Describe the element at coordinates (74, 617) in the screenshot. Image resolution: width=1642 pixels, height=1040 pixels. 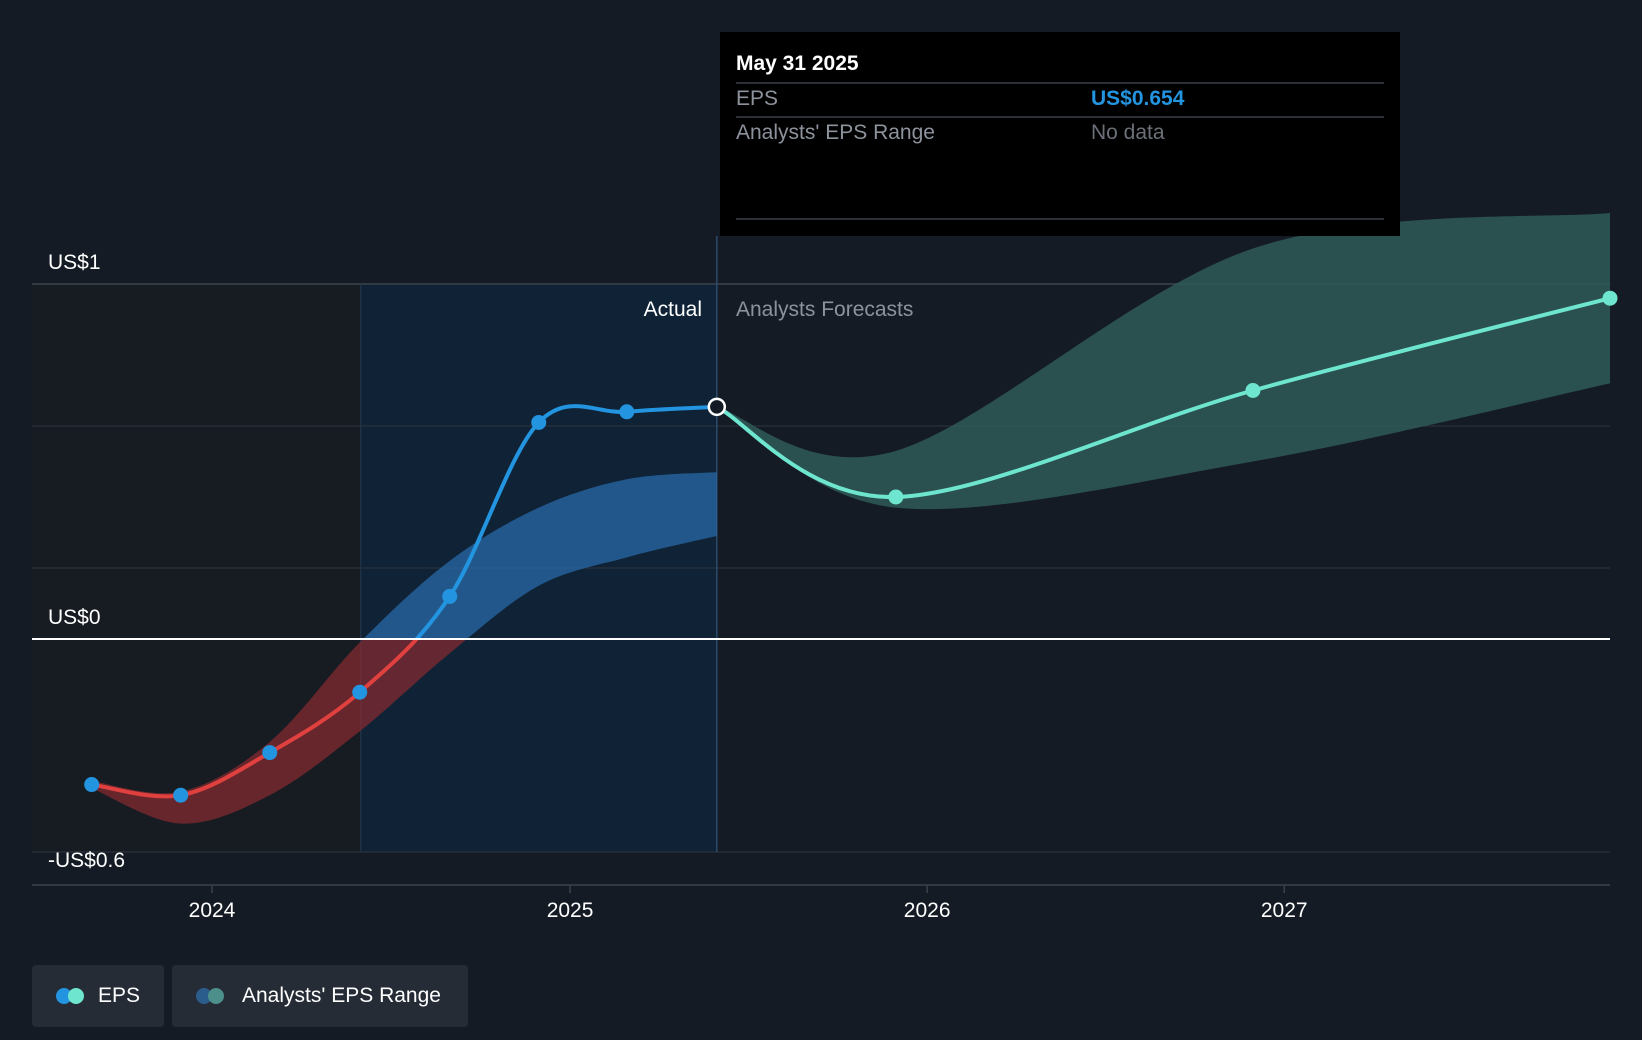
I see `y-tick-label: US$0` at that location.